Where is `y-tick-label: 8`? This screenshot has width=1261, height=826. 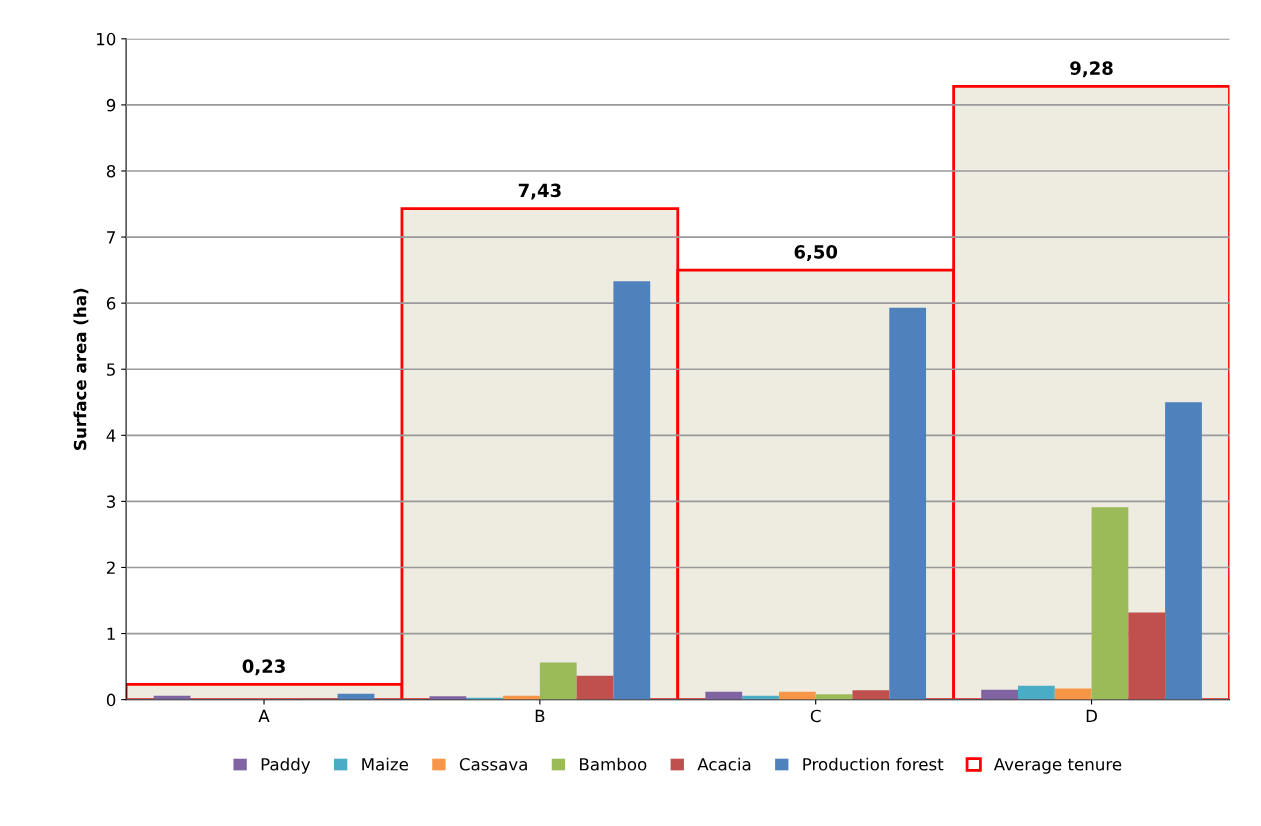 y-tick-label: 8 is located at coordinates (111, 171).